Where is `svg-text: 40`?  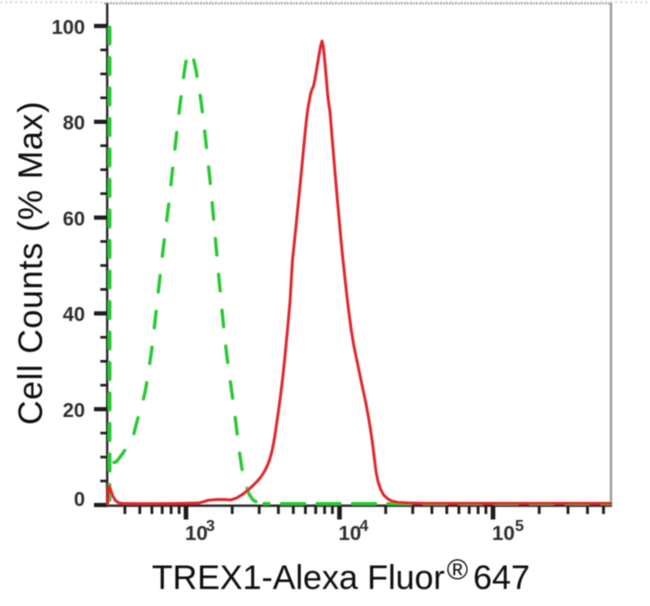
svg-text: 40 is located at coordinates (74, 315).